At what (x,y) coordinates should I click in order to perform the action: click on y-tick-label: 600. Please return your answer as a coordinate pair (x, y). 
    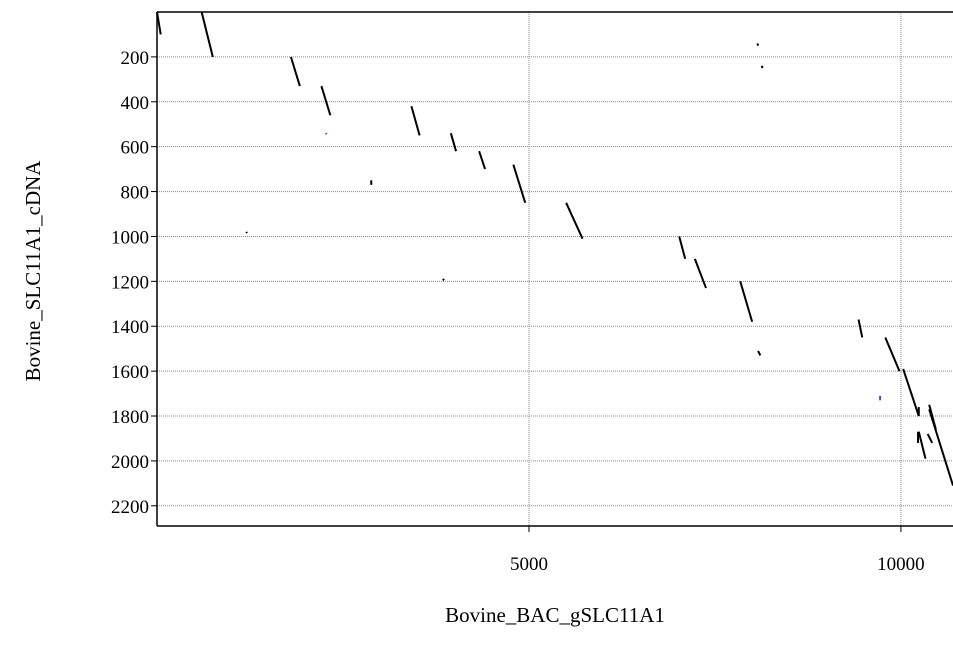
    Looking at the image, I should click on (135, 148).